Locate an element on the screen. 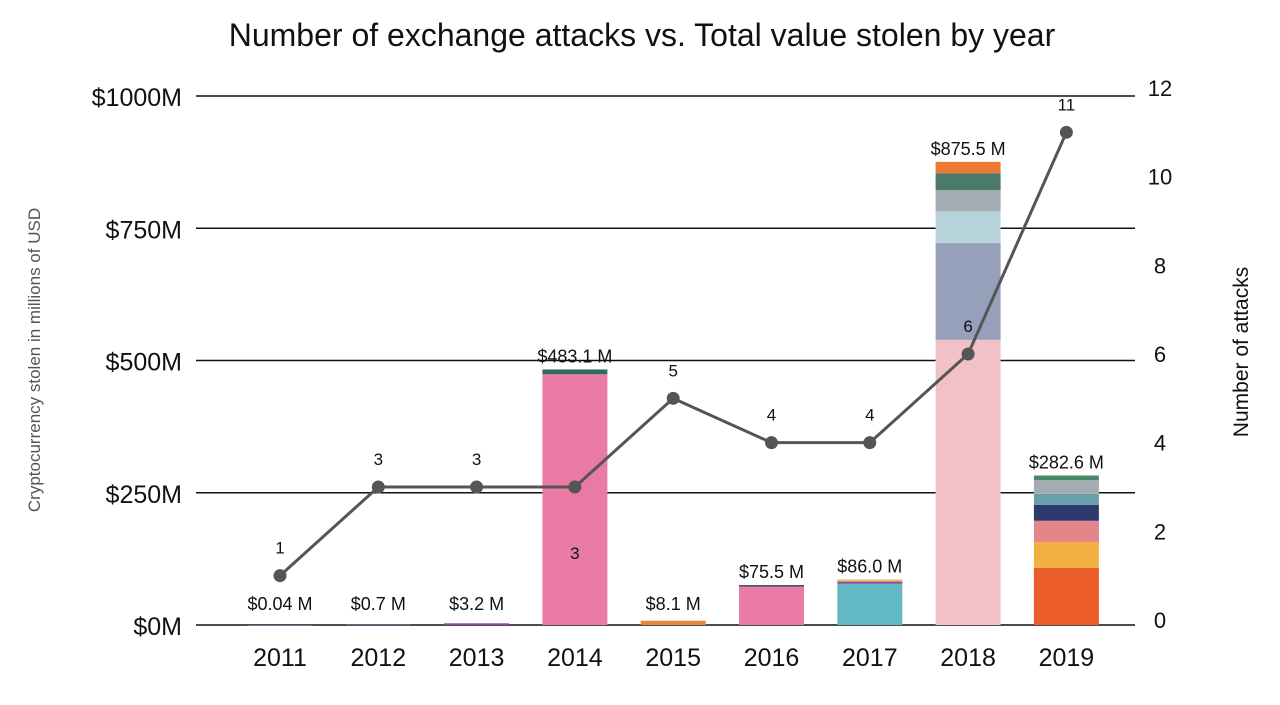  x-tick-label: 2011 is located at coordinates (280, 658).